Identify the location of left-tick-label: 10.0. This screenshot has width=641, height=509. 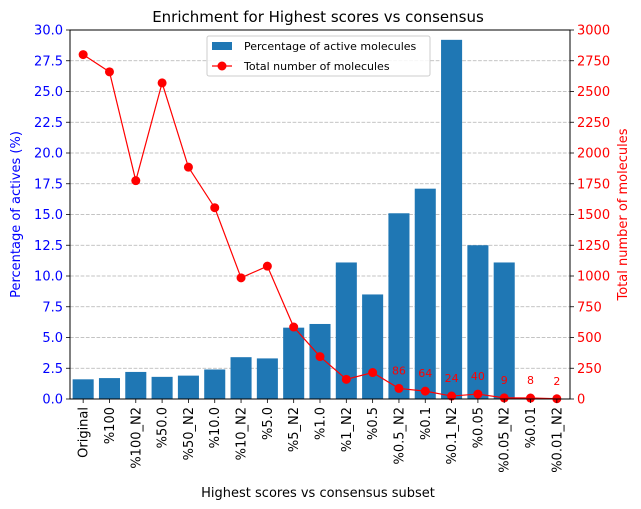
(48, 277).